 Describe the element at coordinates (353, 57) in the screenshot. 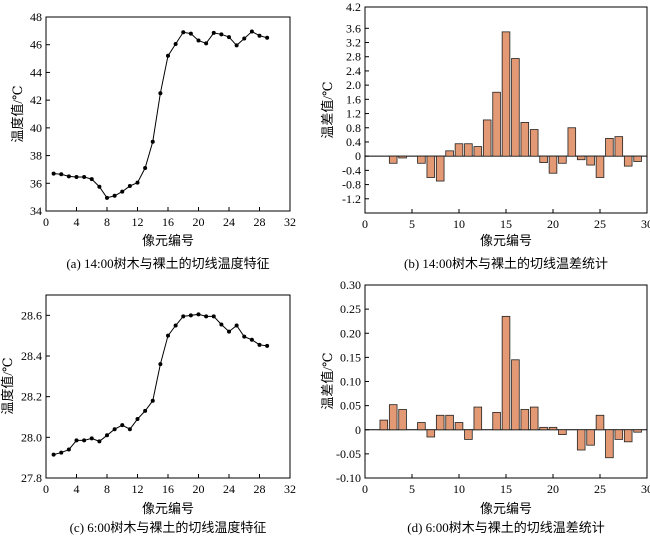

I see `y-tick-label: 2.8` at that location.